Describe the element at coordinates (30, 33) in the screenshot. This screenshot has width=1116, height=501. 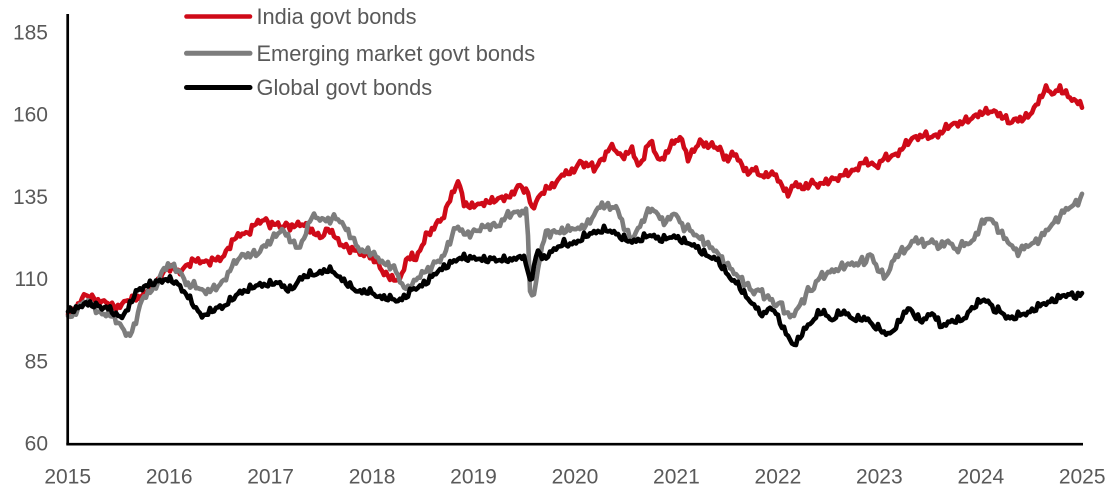
I see `svg-text: 185` at that location.